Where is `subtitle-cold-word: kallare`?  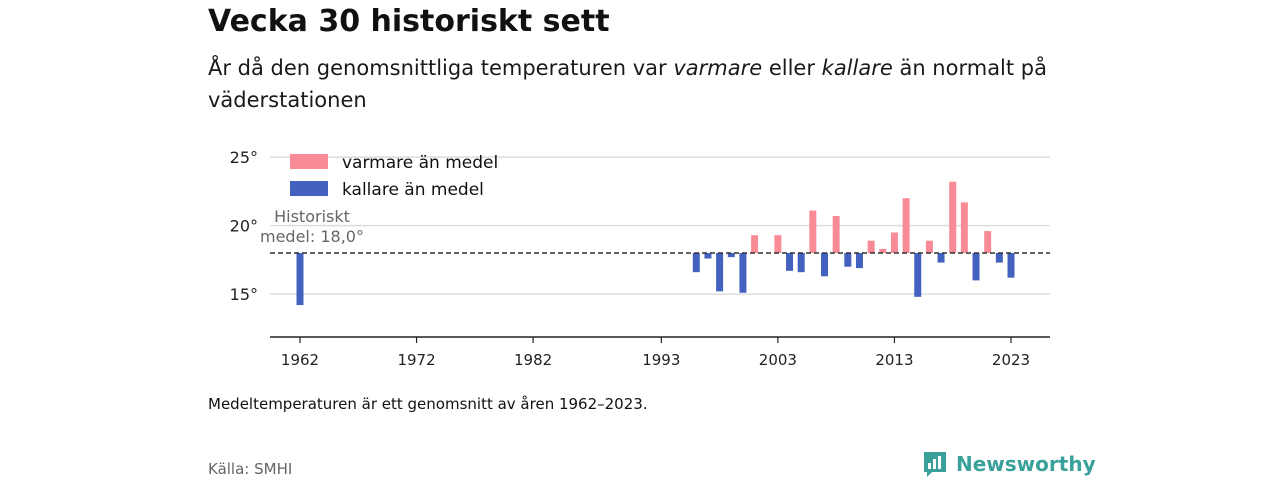 subtitle-cold-word: kallare is located at coordinates (857, 68).